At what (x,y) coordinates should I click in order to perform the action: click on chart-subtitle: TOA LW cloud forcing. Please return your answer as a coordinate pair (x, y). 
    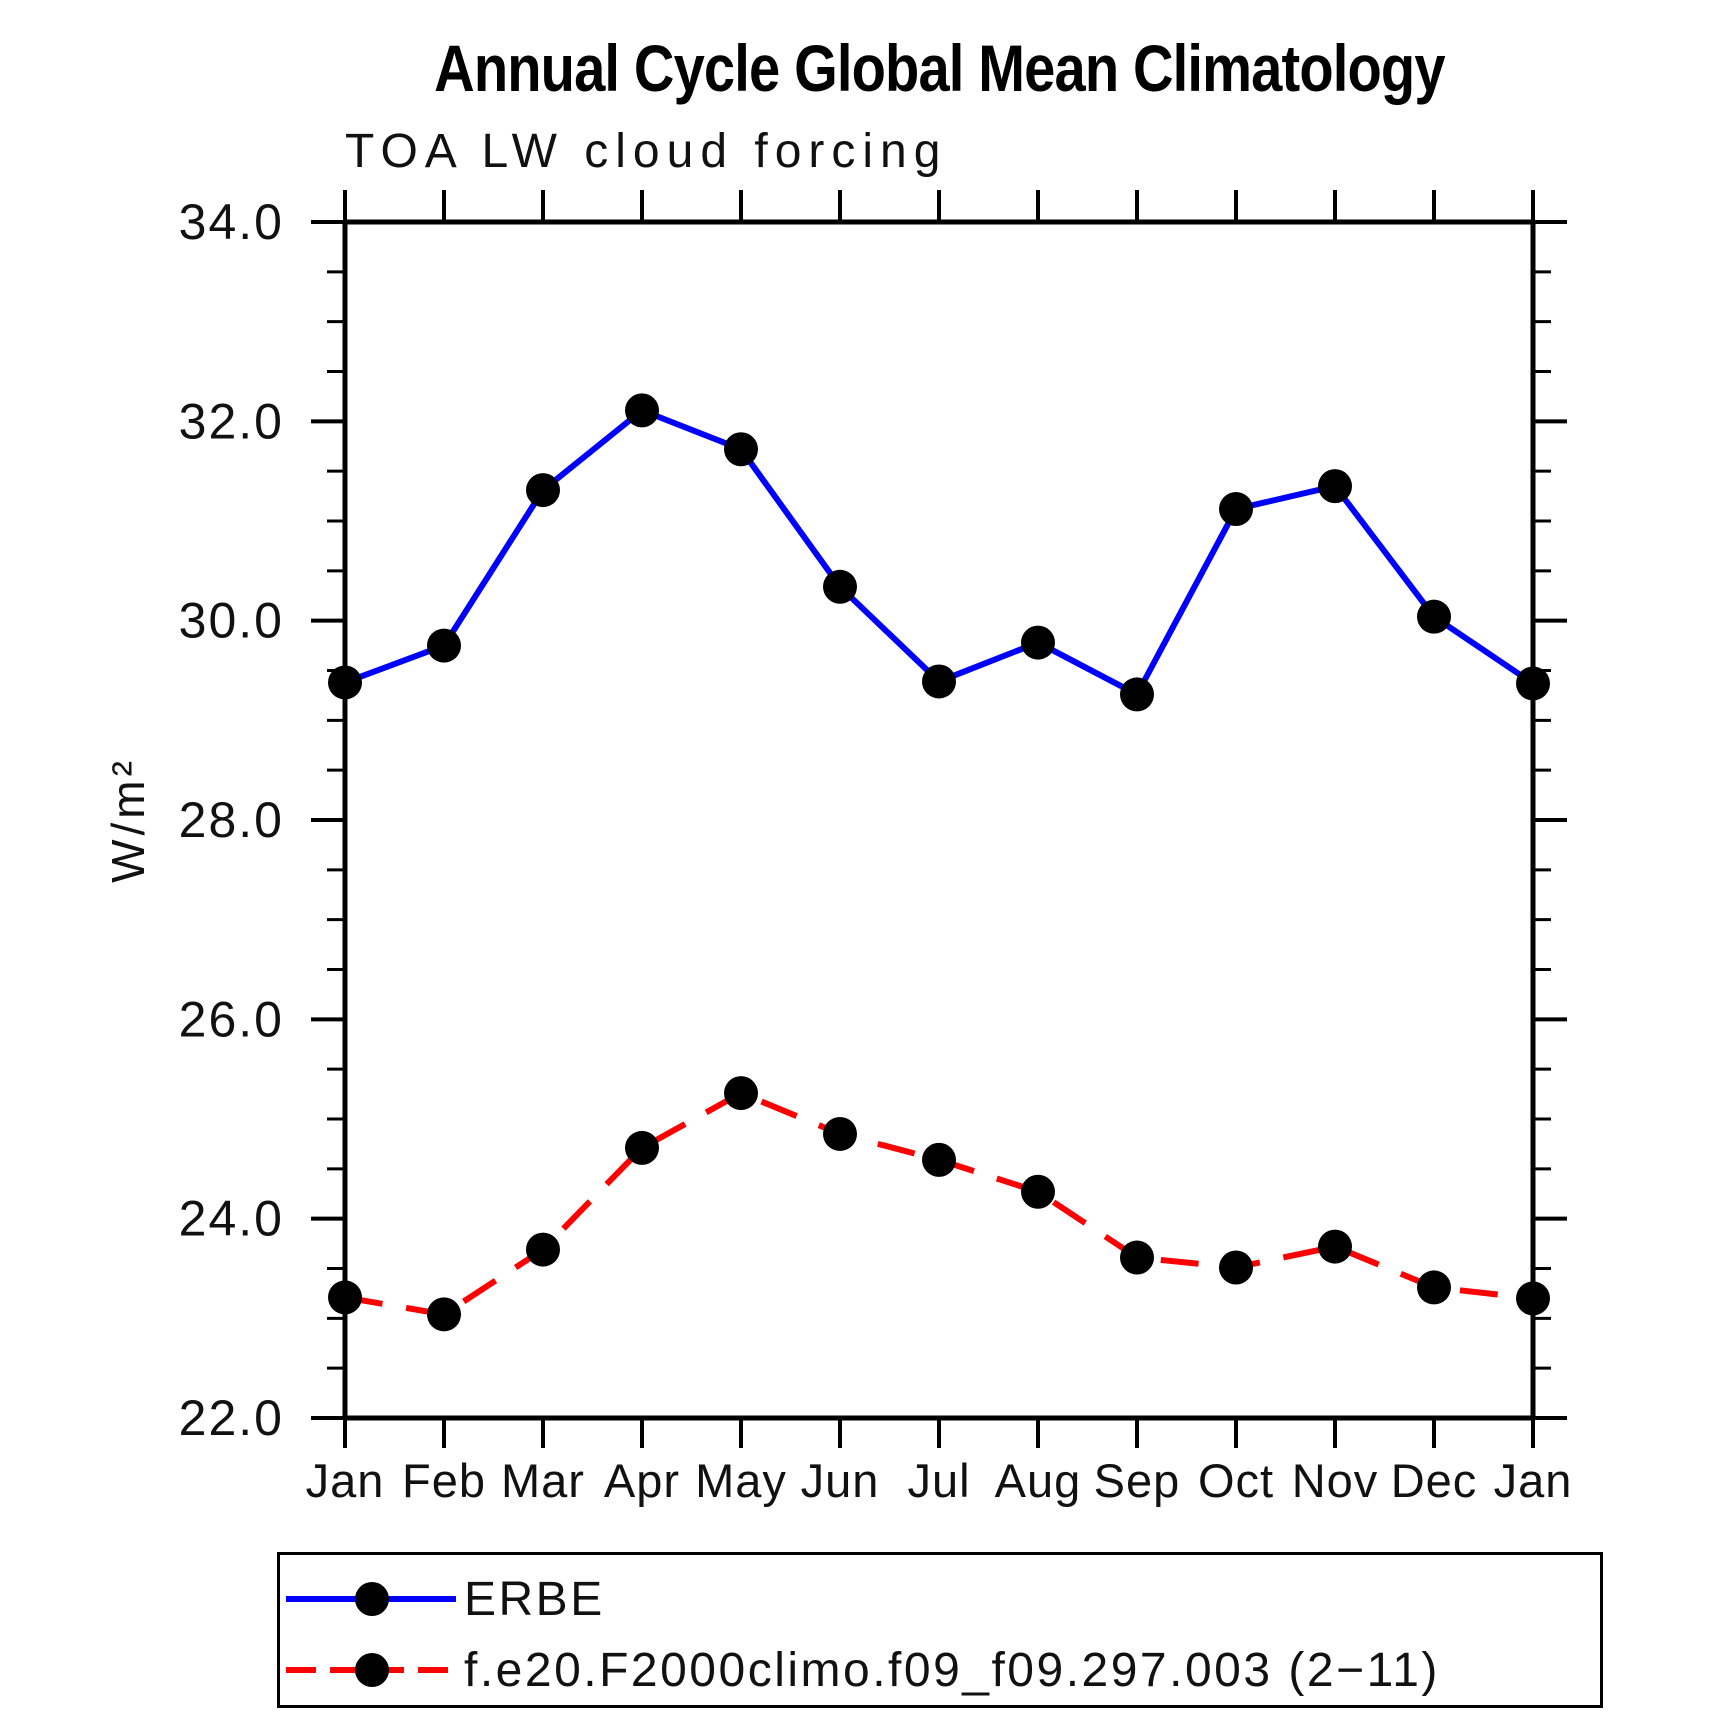
    Looking at the image, I should click on (646, 151).